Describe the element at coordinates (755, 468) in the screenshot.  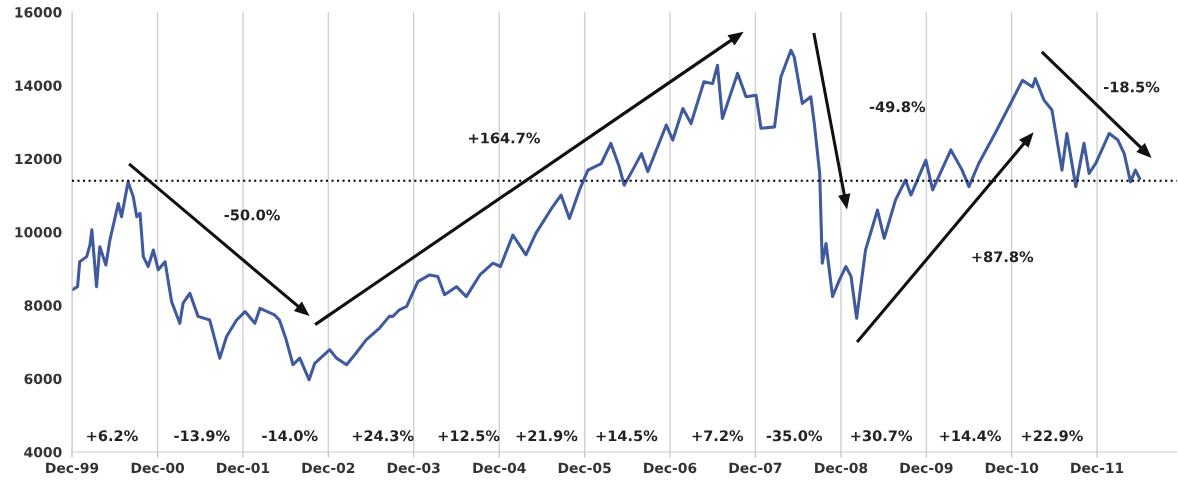
I see `x-tick-label: Dec-07` at that location.